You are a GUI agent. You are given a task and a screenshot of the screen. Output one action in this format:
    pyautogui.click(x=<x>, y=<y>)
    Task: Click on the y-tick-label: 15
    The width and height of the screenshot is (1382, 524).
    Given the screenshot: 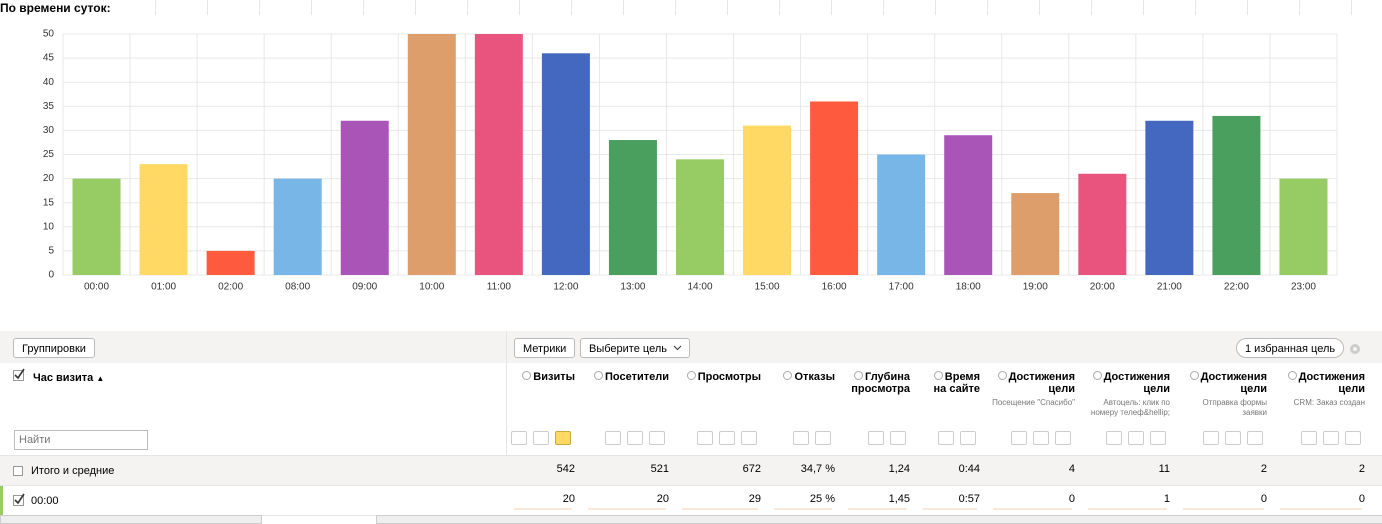 What is the action you would take?
    pyautogui.click(x=49, y=202)
    